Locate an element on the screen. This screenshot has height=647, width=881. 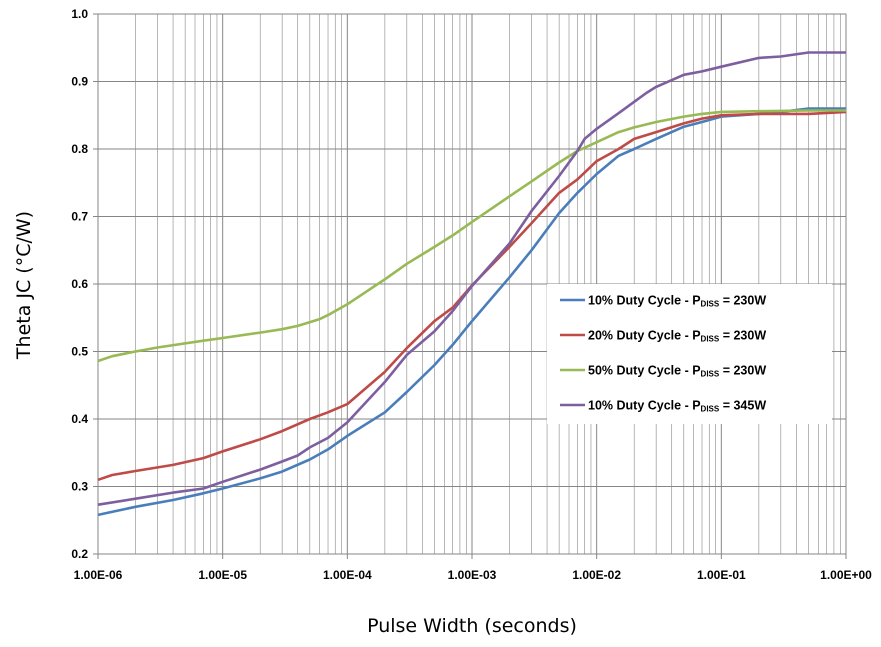
x-tick-label: 1.00E+00 is located at coordinates (846, 575).